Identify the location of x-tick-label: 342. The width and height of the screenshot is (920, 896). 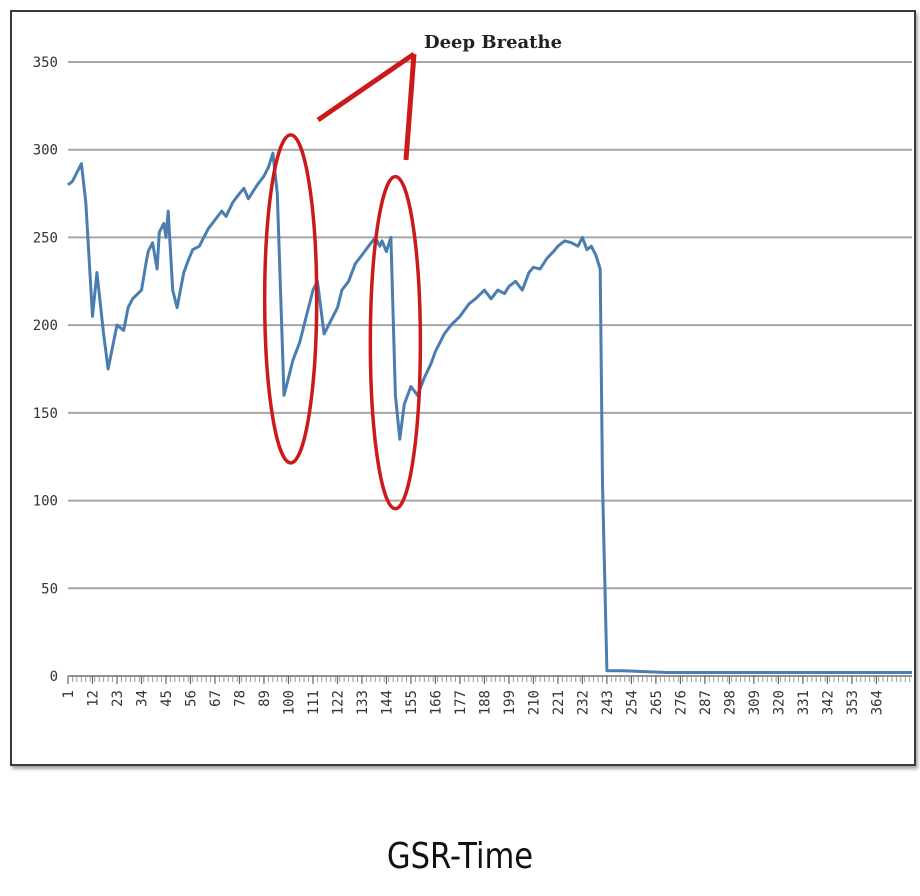
(828, 702).